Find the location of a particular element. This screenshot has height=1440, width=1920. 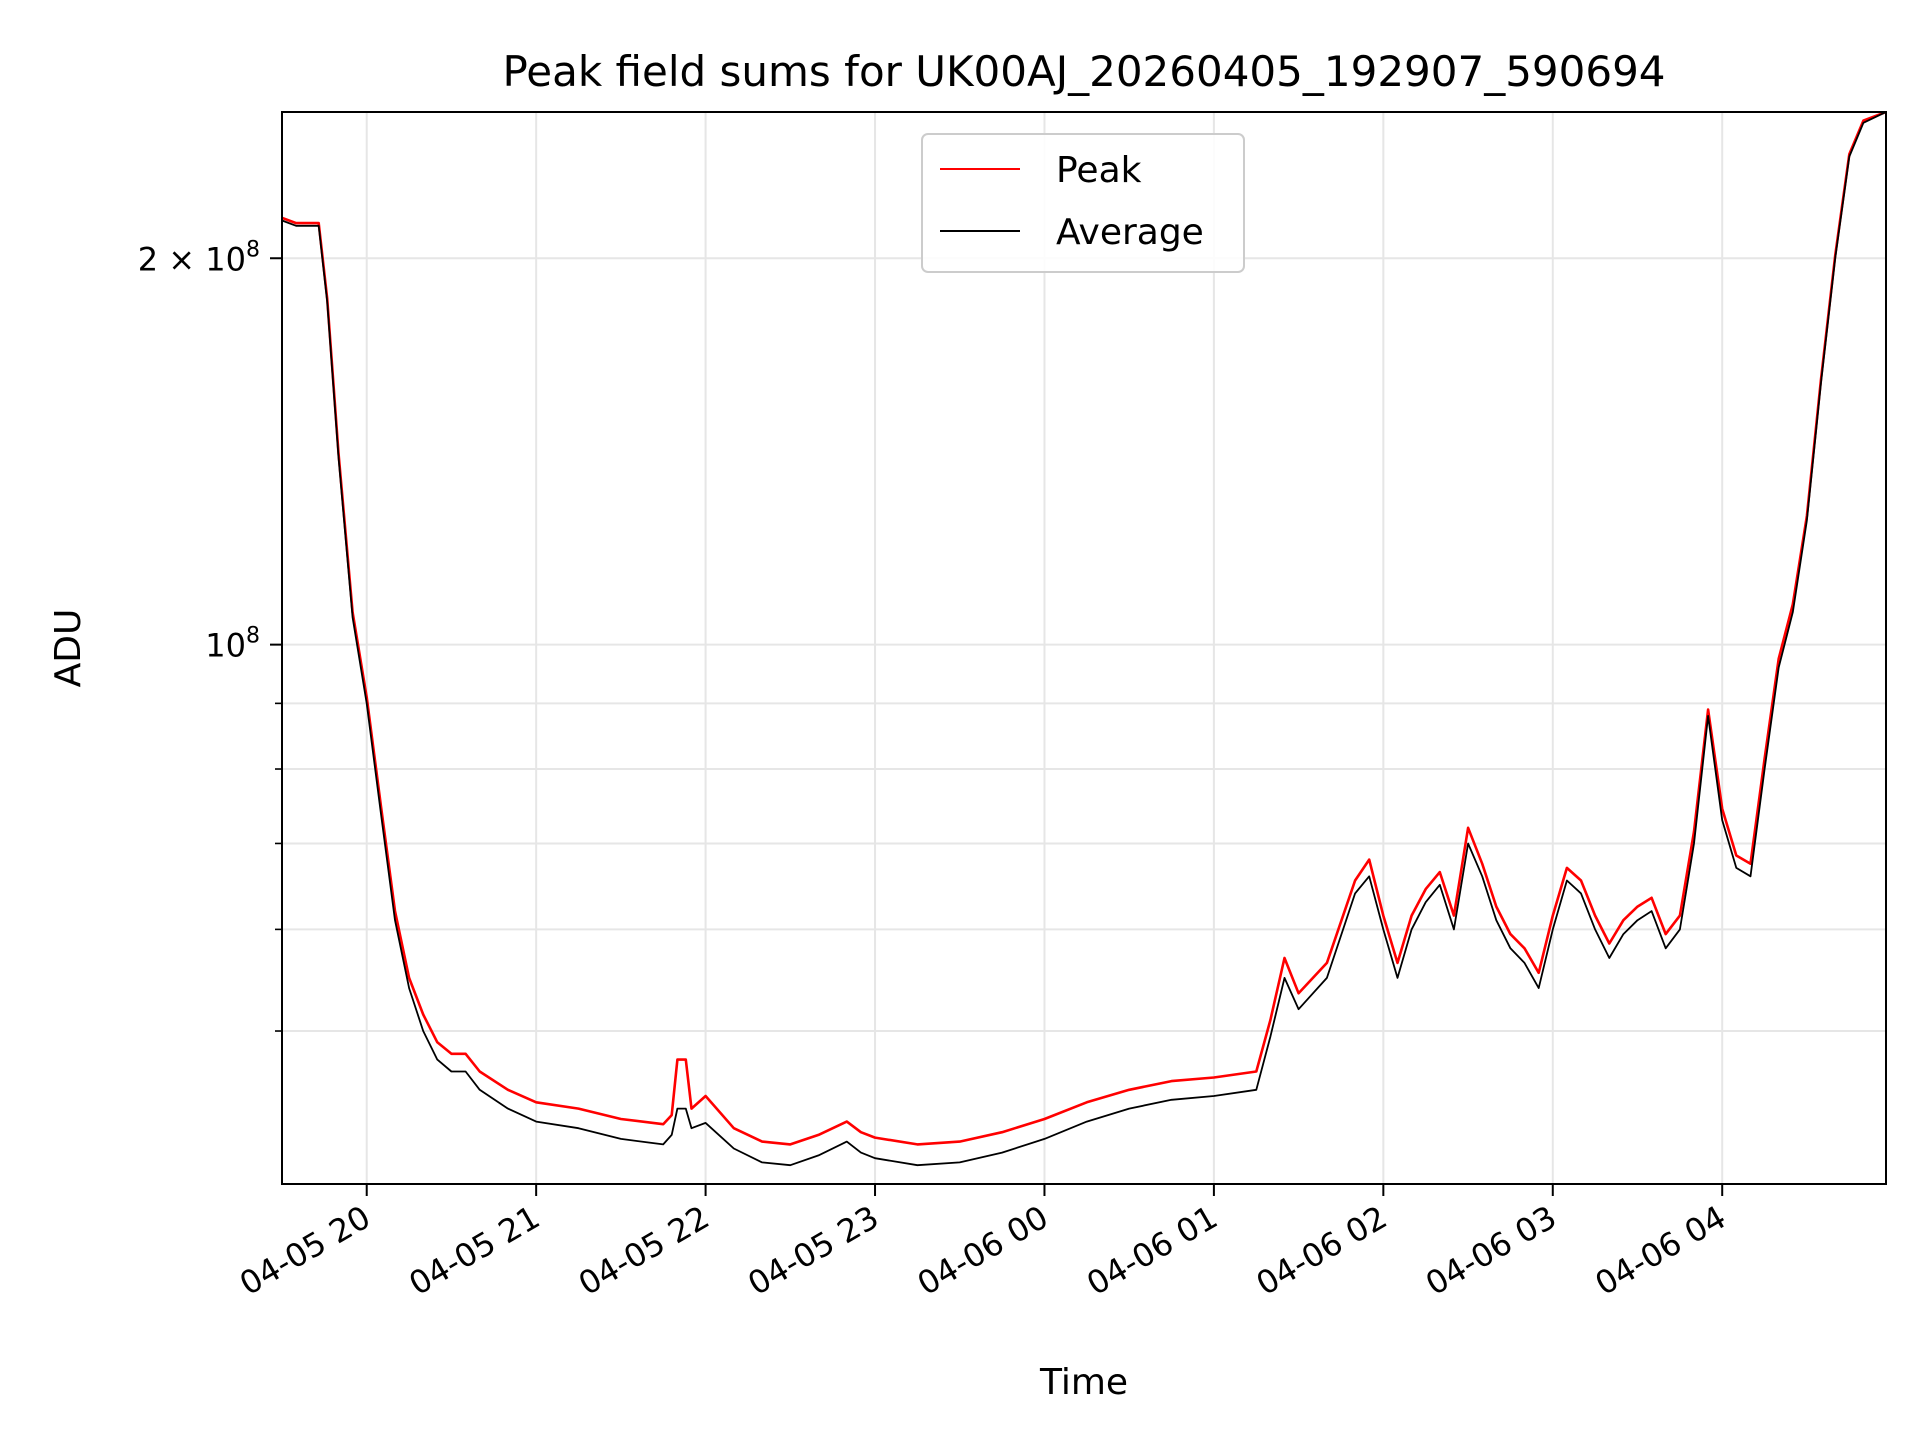

x-axis-label: Time is located at coordinates (1083, 1382).